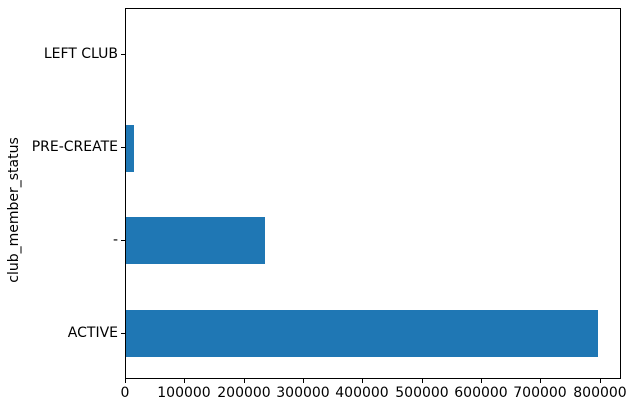  Describe the element at coordinates (481, 393) in the screenshot. I see `x-tick-label: 600000` at that location.